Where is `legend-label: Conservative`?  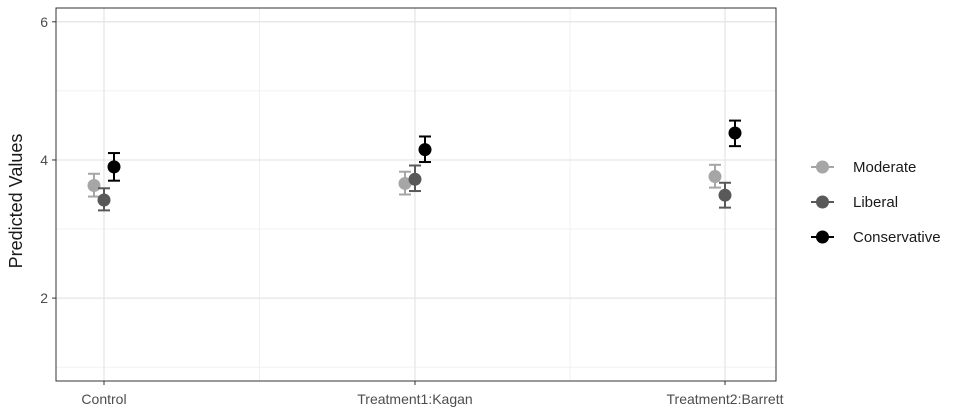
legend-label: Conservative is located at coordinates (897, 237).